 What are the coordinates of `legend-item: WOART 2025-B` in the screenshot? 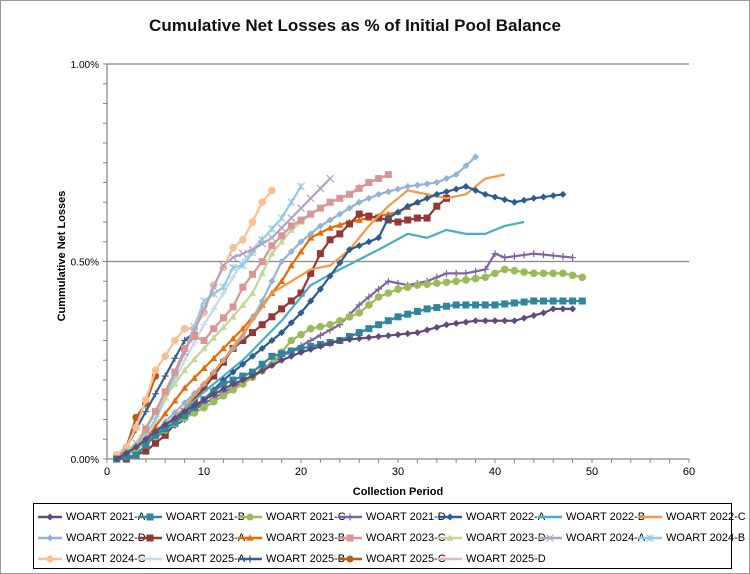 It's located at (290, 558).